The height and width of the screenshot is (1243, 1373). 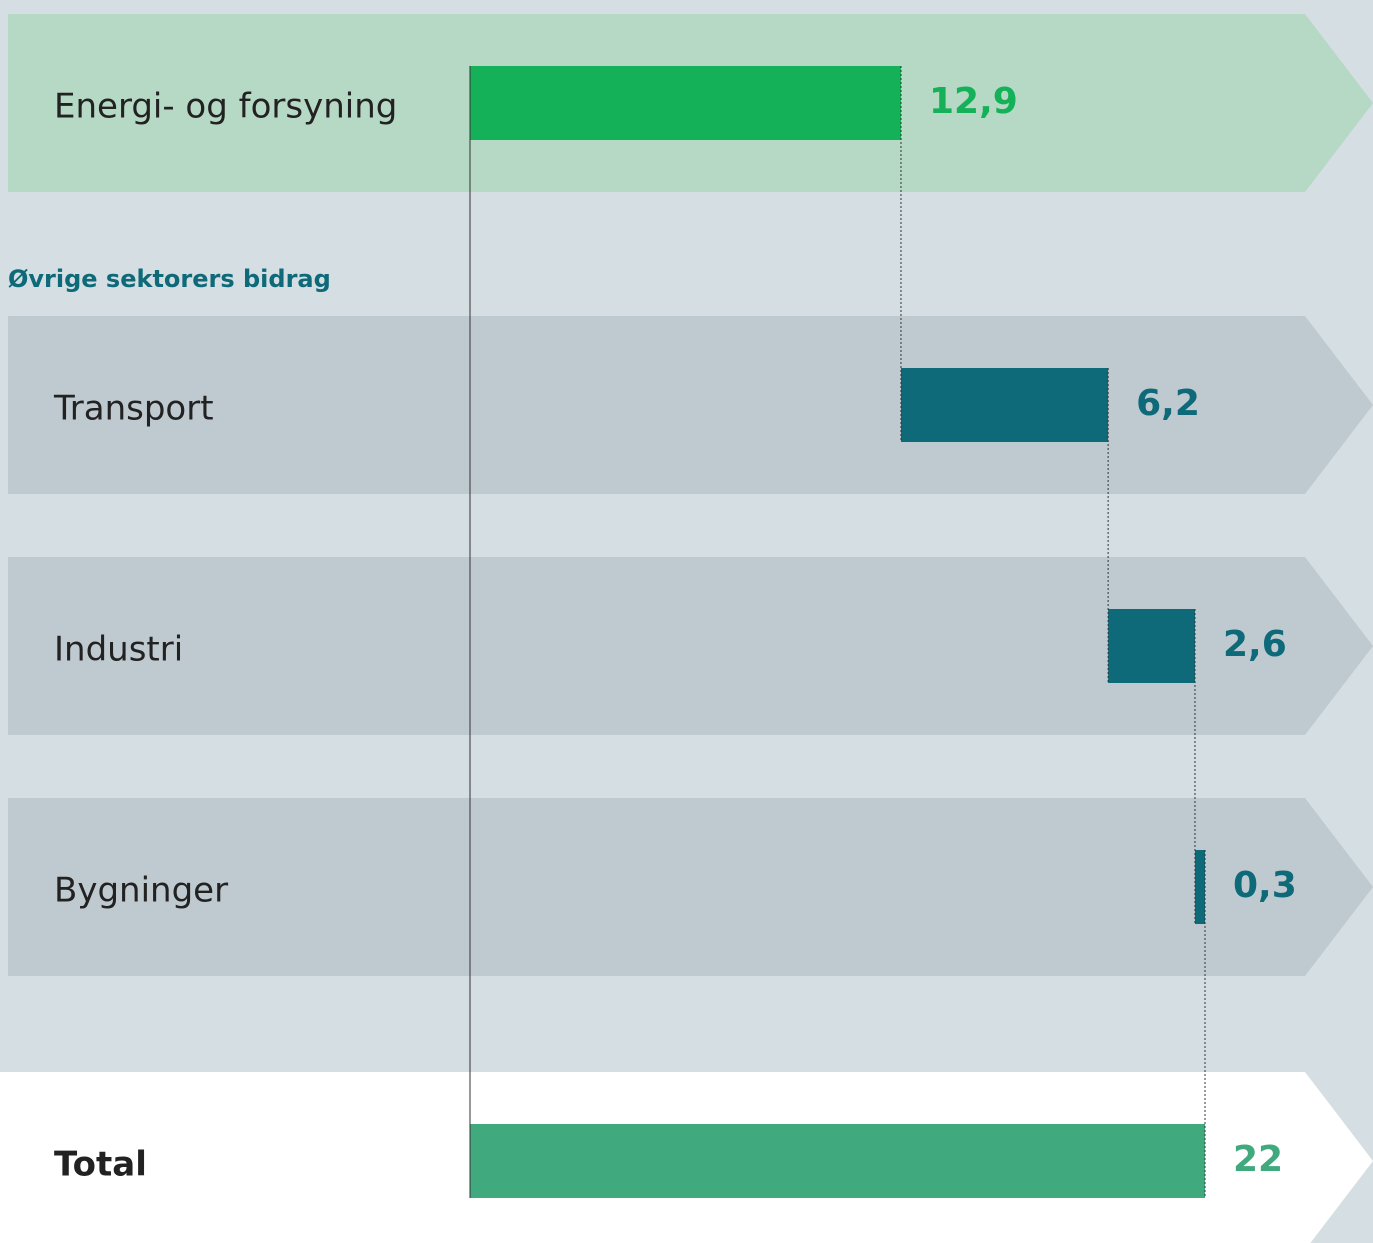 I want to click on value-label: 0,3, so click(x=1265, y=885).